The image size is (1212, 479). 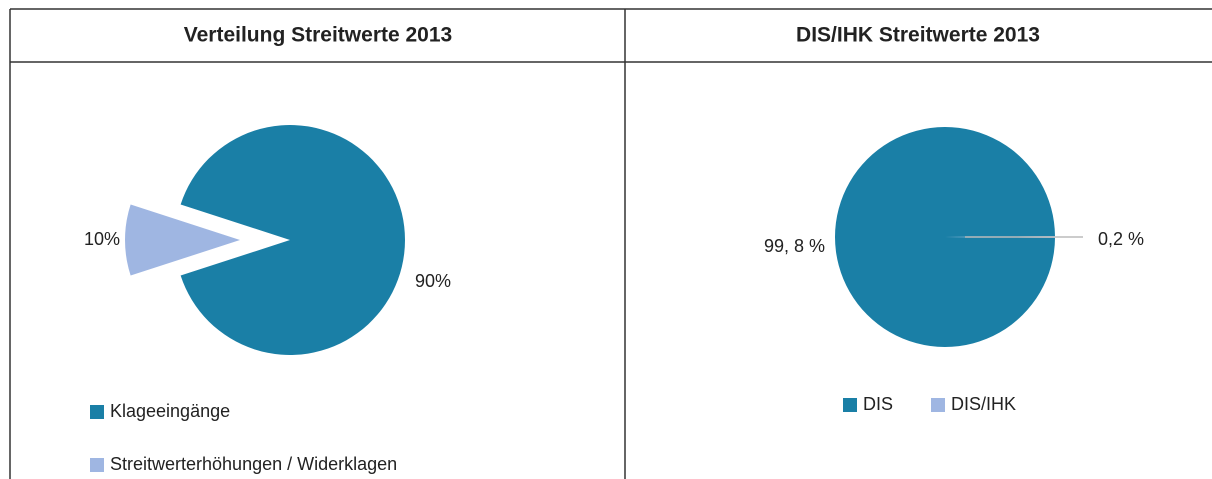 What do you see at coordinates (170, 411) in the screenshot?
I see `legend-label: Klageeingänge` at bounding box center [170, 411].